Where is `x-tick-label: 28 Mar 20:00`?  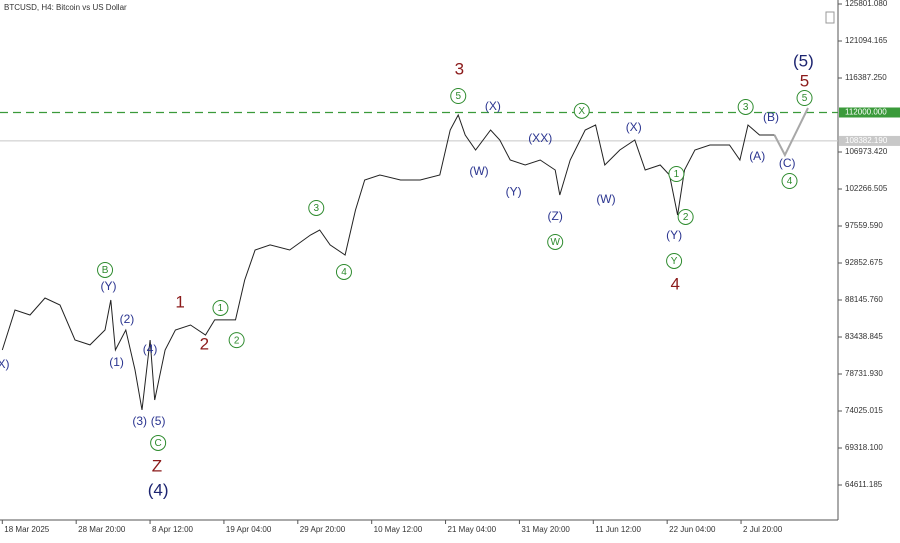 x-tick-label: 28 Mar 20:00 is located at coordinates (102, 529).